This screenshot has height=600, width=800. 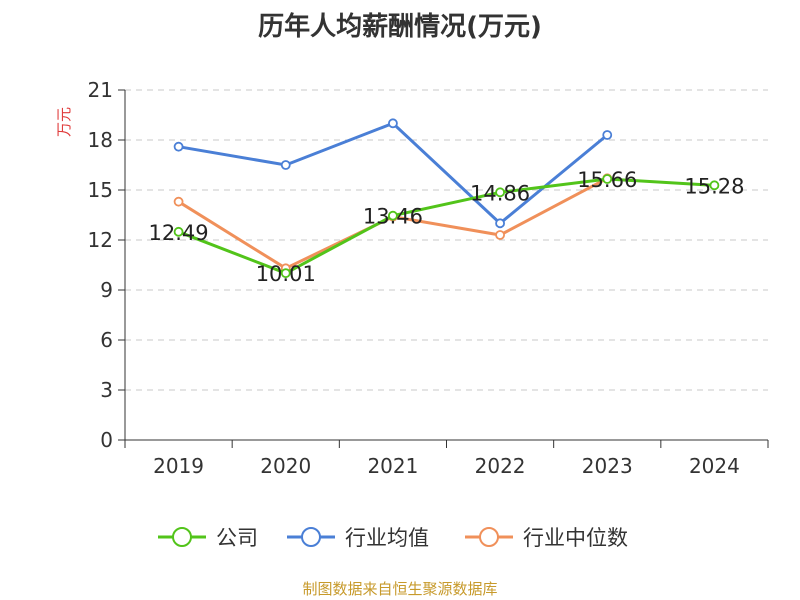 I want to click on chart-title: 历年人均薪酬情况(万元), so click(x=400, y=27).